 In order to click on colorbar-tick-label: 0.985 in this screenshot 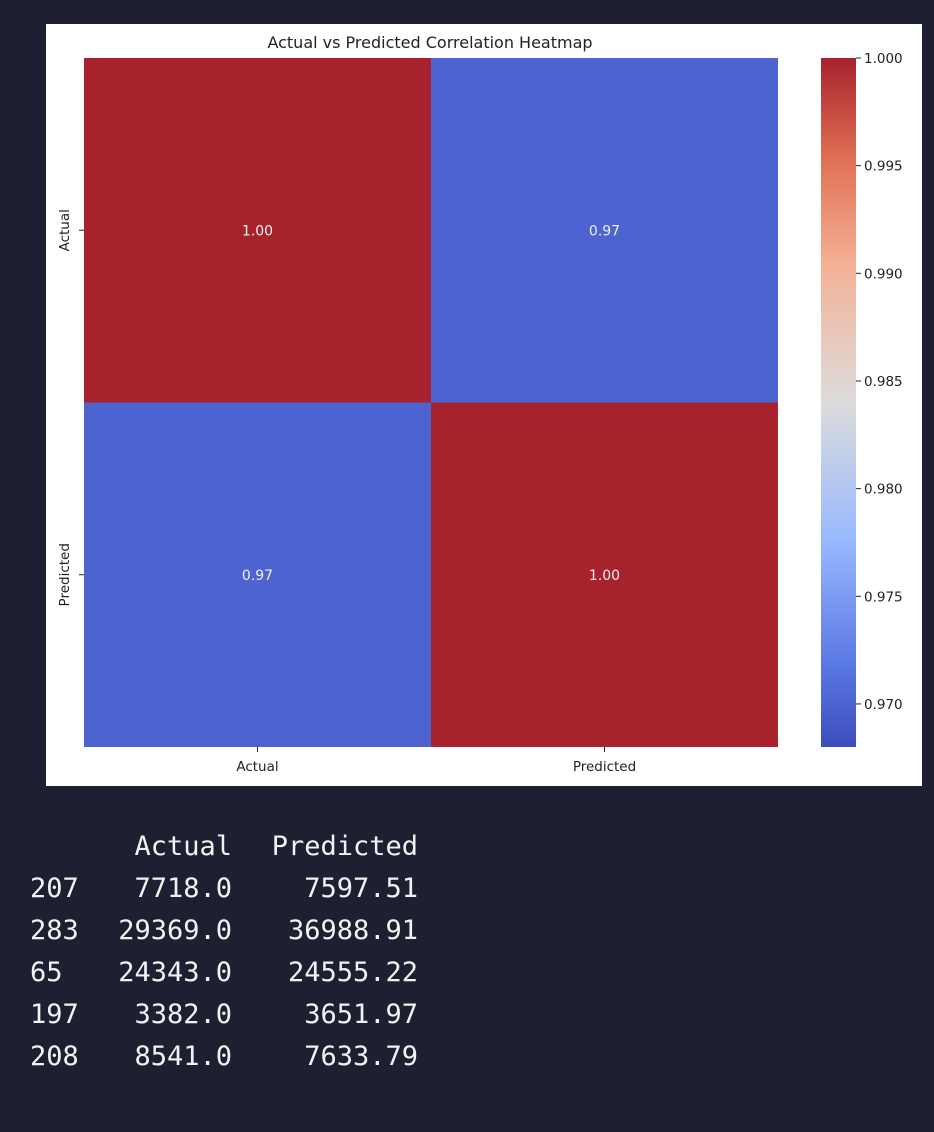, I will do `click(883, 382)`.